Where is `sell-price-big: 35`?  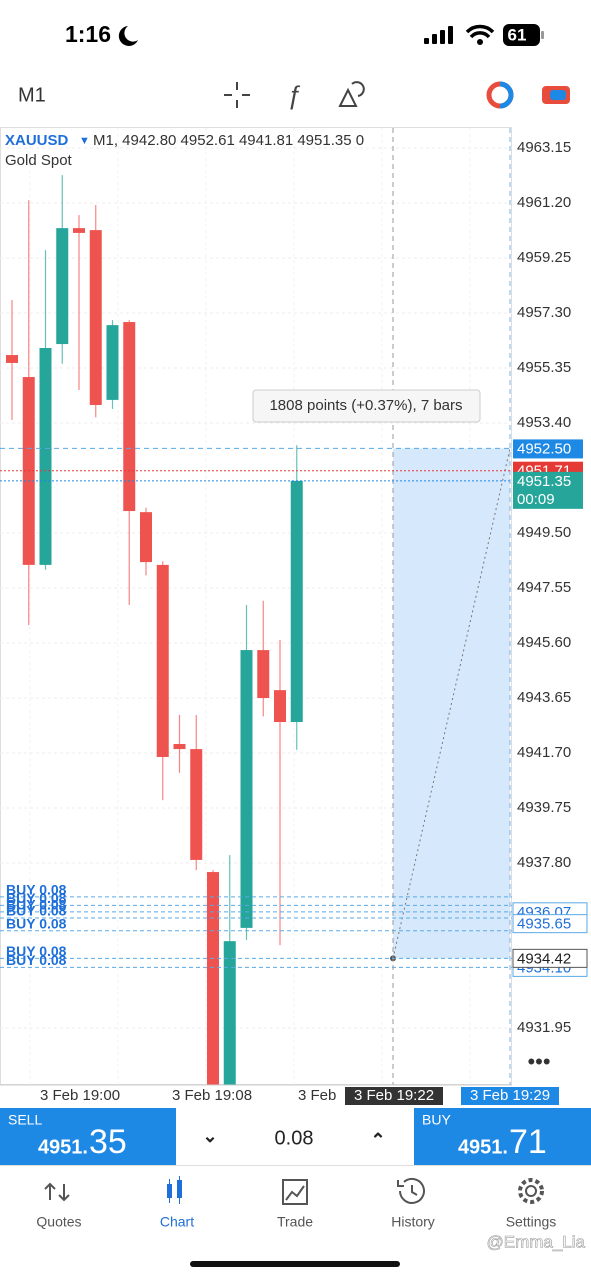
sell-price-big: 35 is located at coordinates (108, 1142).